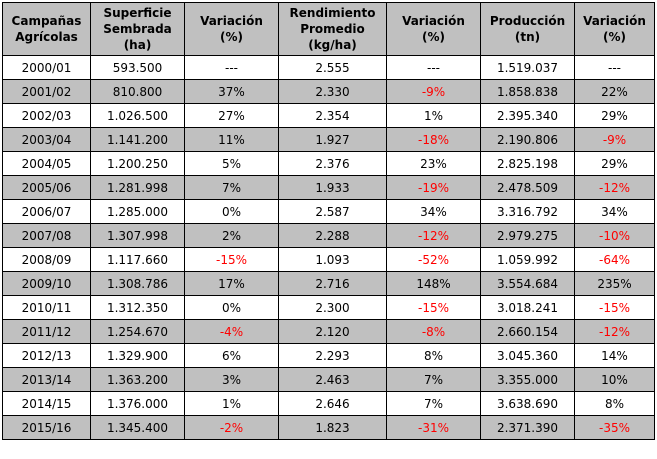 The height and width of the screenshot is (459, 657). Describe the element at coordinates (332, 187) in the screenshot. I see `cell-avg-yield: 1.933` at that location.